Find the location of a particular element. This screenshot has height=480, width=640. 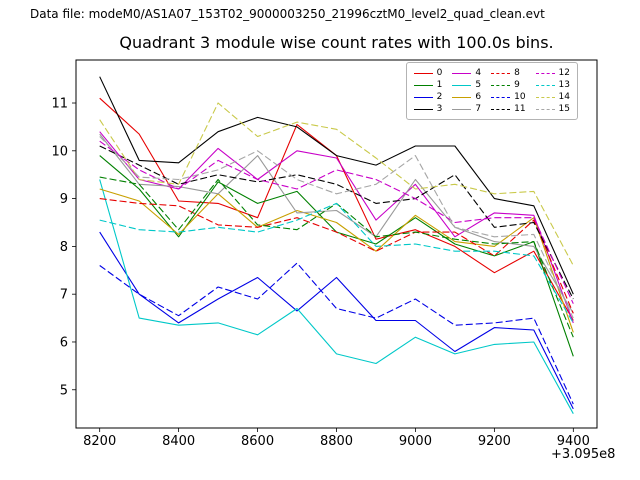

legend-entry: 9 is located at coordinates (508, 85).